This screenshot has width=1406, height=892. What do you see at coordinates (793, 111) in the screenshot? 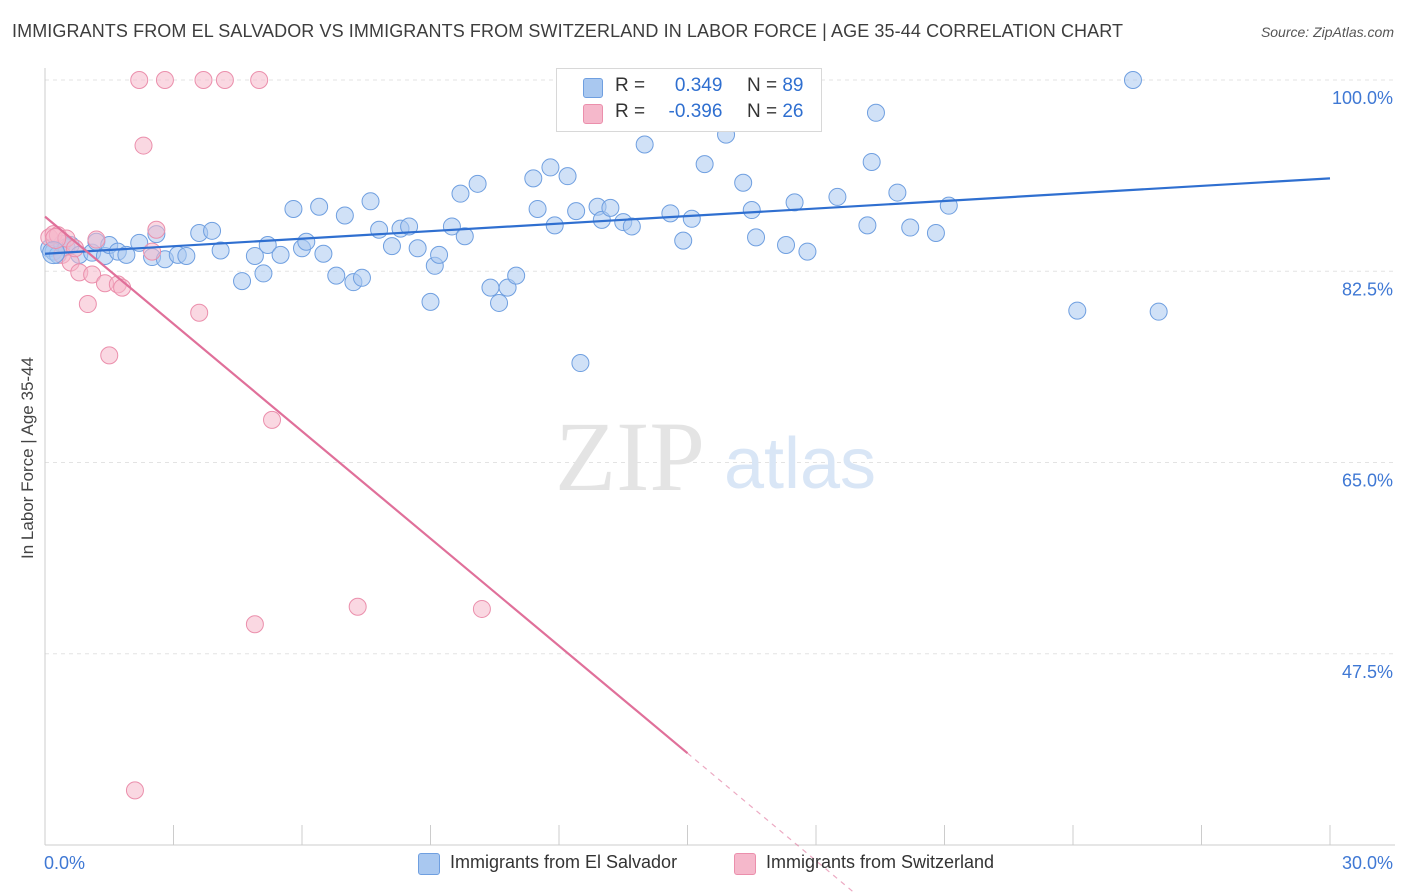
I see `n-value: 26` at bounding box center [793, 111].